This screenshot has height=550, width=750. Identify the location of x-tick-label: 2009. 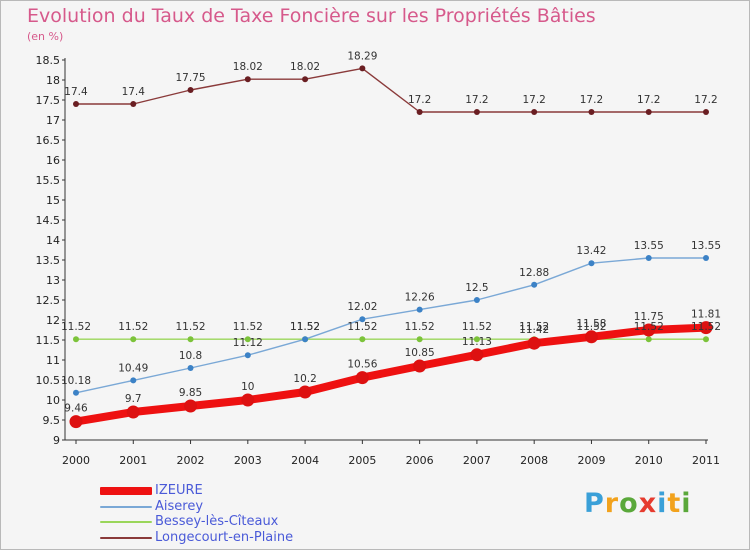
(591, 460).